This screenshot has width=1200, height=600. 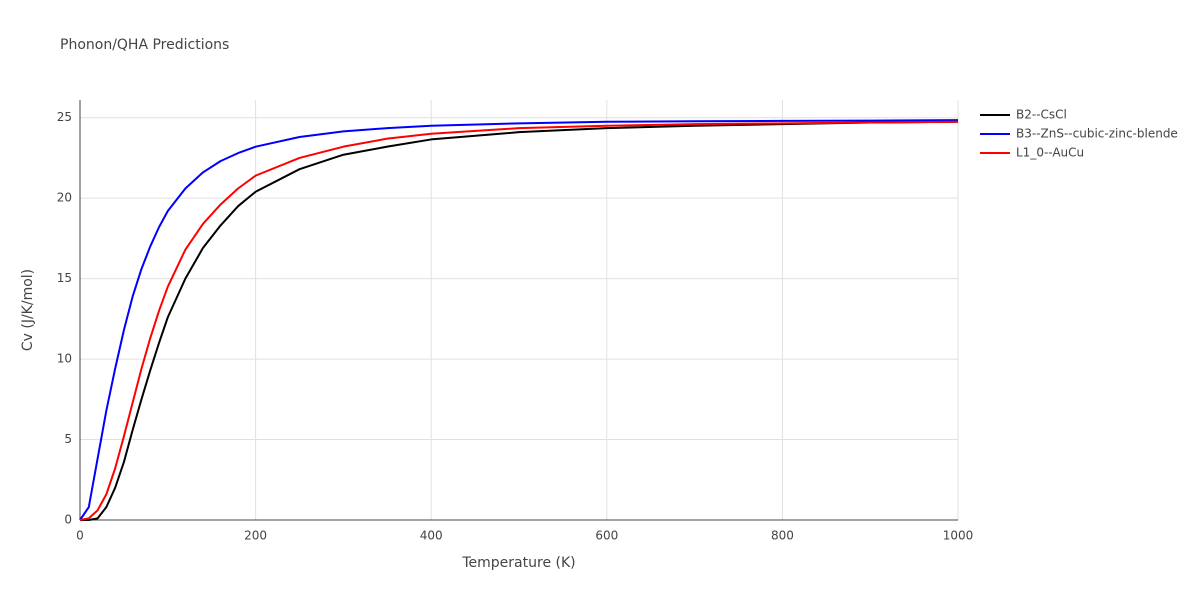 What do you see at coordinates (68, 439) in the screenshot?
I see `y-tick-label: 5` at bounding box center [68, 439].